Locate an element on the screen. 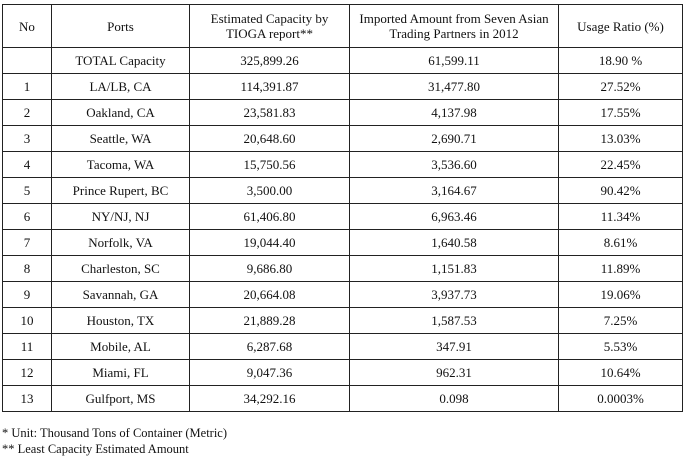 The height and width of the screenshot is (457, 685). table-row: 11 Mobile, AL 6,287.68 347.91 5.53% is located at coordinates (342, 346).